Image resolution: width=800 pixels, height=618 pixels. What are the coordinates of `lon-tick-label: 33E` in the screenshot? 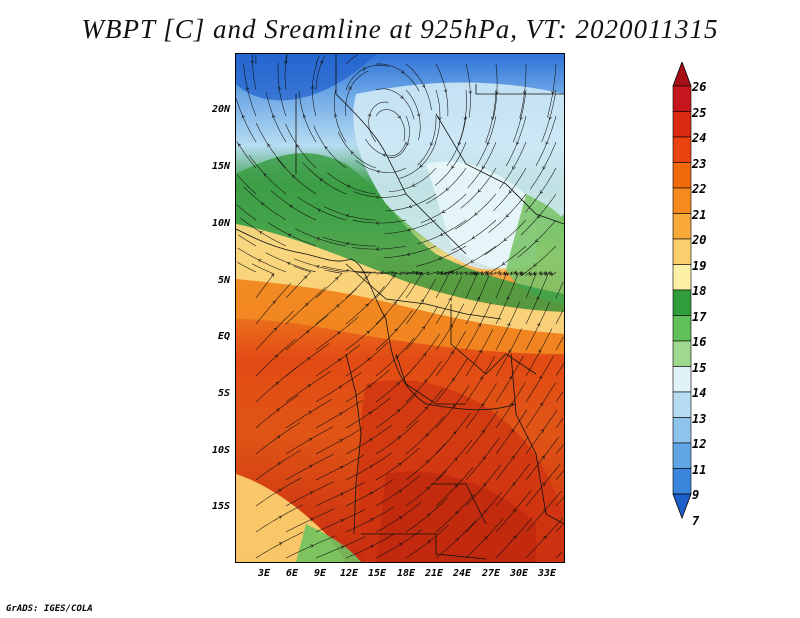 It's located at (547, 573).